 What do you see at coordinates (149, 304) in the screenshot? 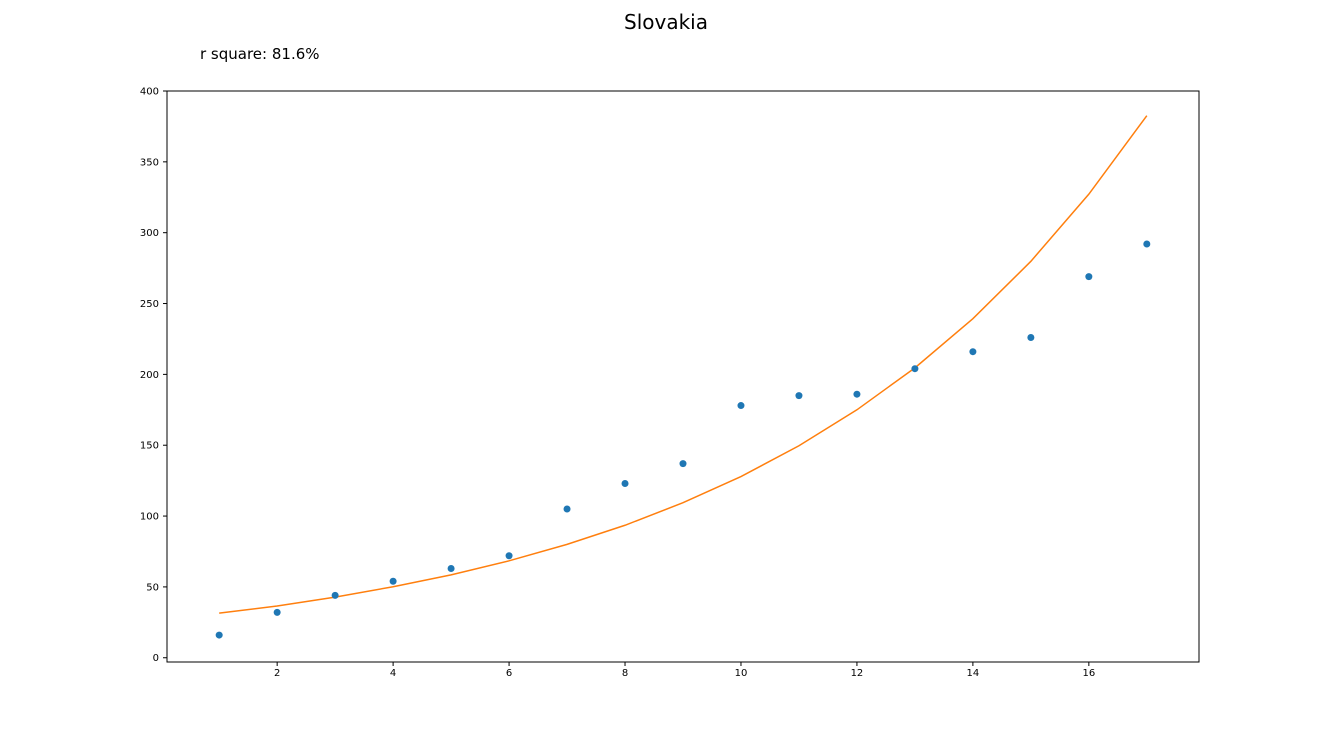
I see `y-tick-label: 250` at bounding box center [149, 304].